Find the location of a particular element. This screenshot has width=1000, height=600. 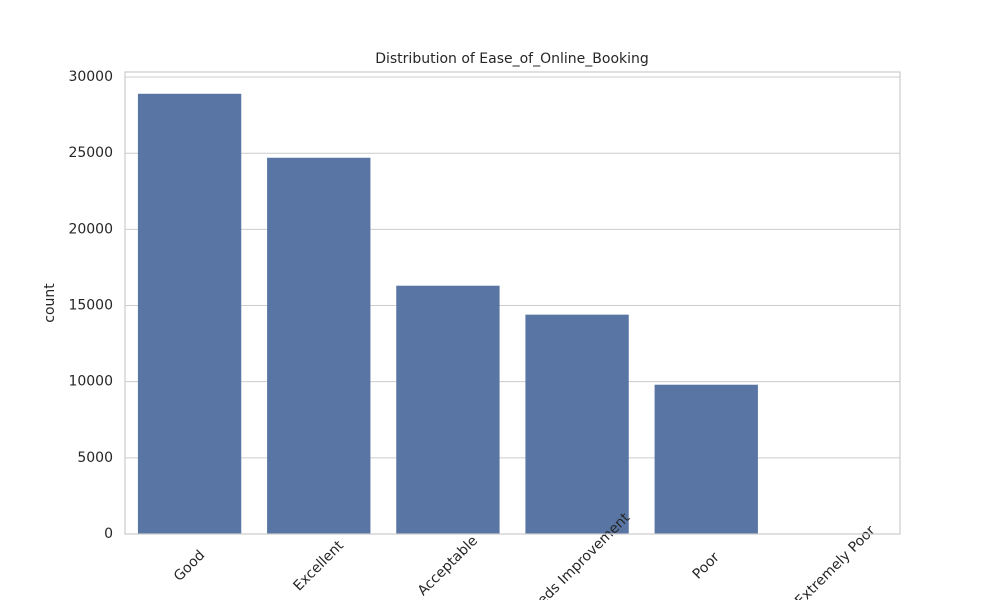

y-tick-label: 5000 is located at coordinates (95, 458).